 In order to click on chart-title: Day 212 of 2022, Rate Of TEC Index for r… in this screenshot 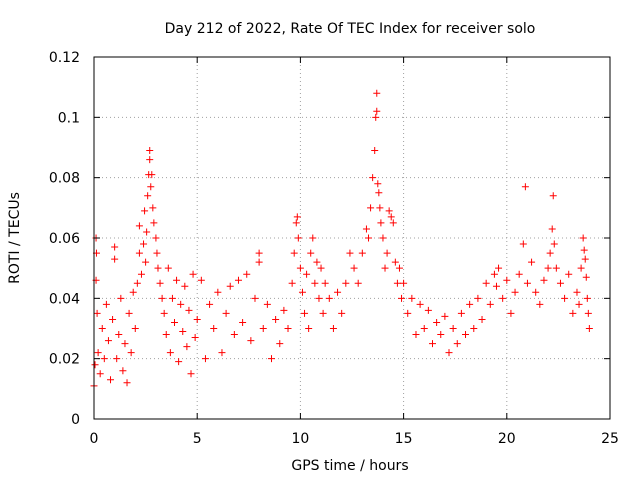, I will do `click(350, 29)`.